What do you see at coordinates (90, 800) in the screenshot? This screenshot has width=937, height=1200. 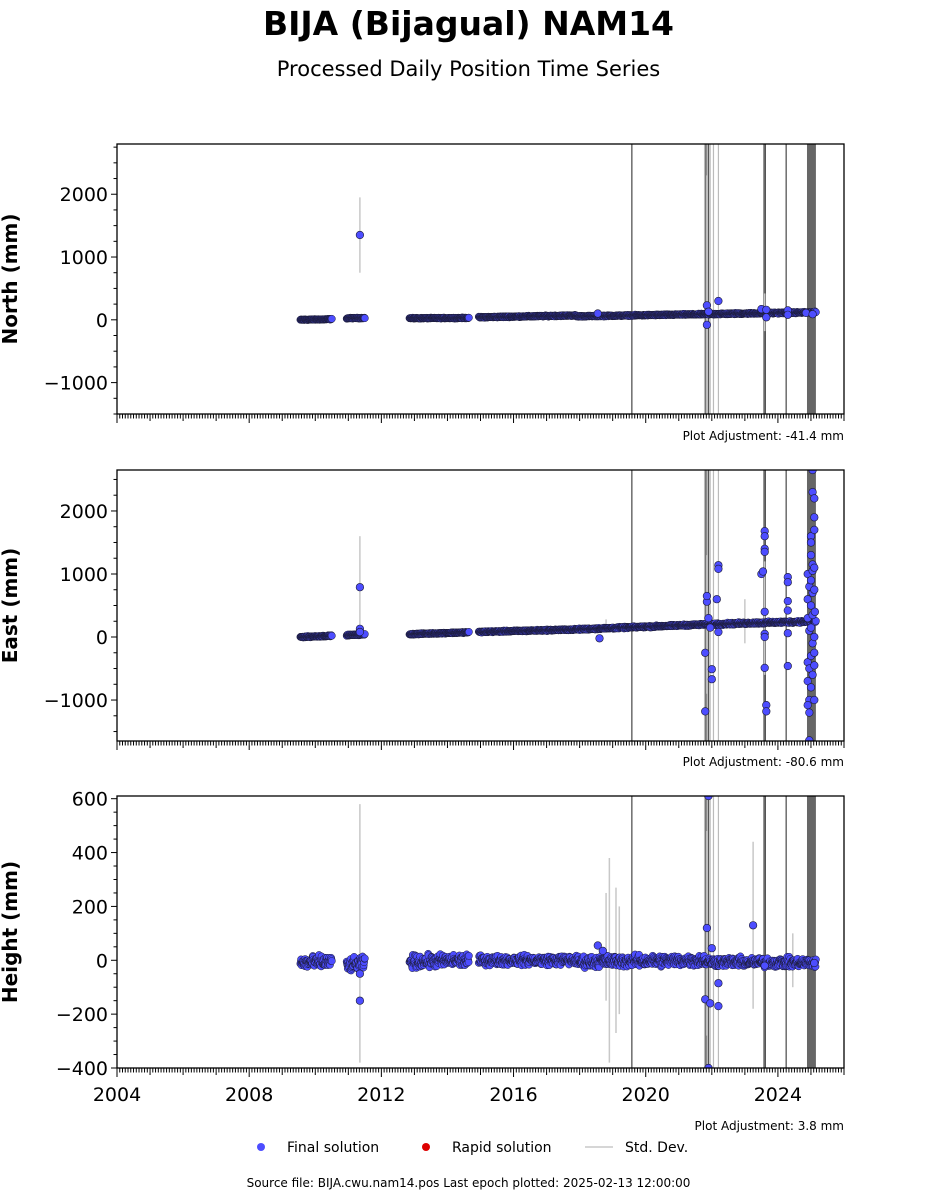 I see `y-tick-label: 600` at bounding box center [90, 800].